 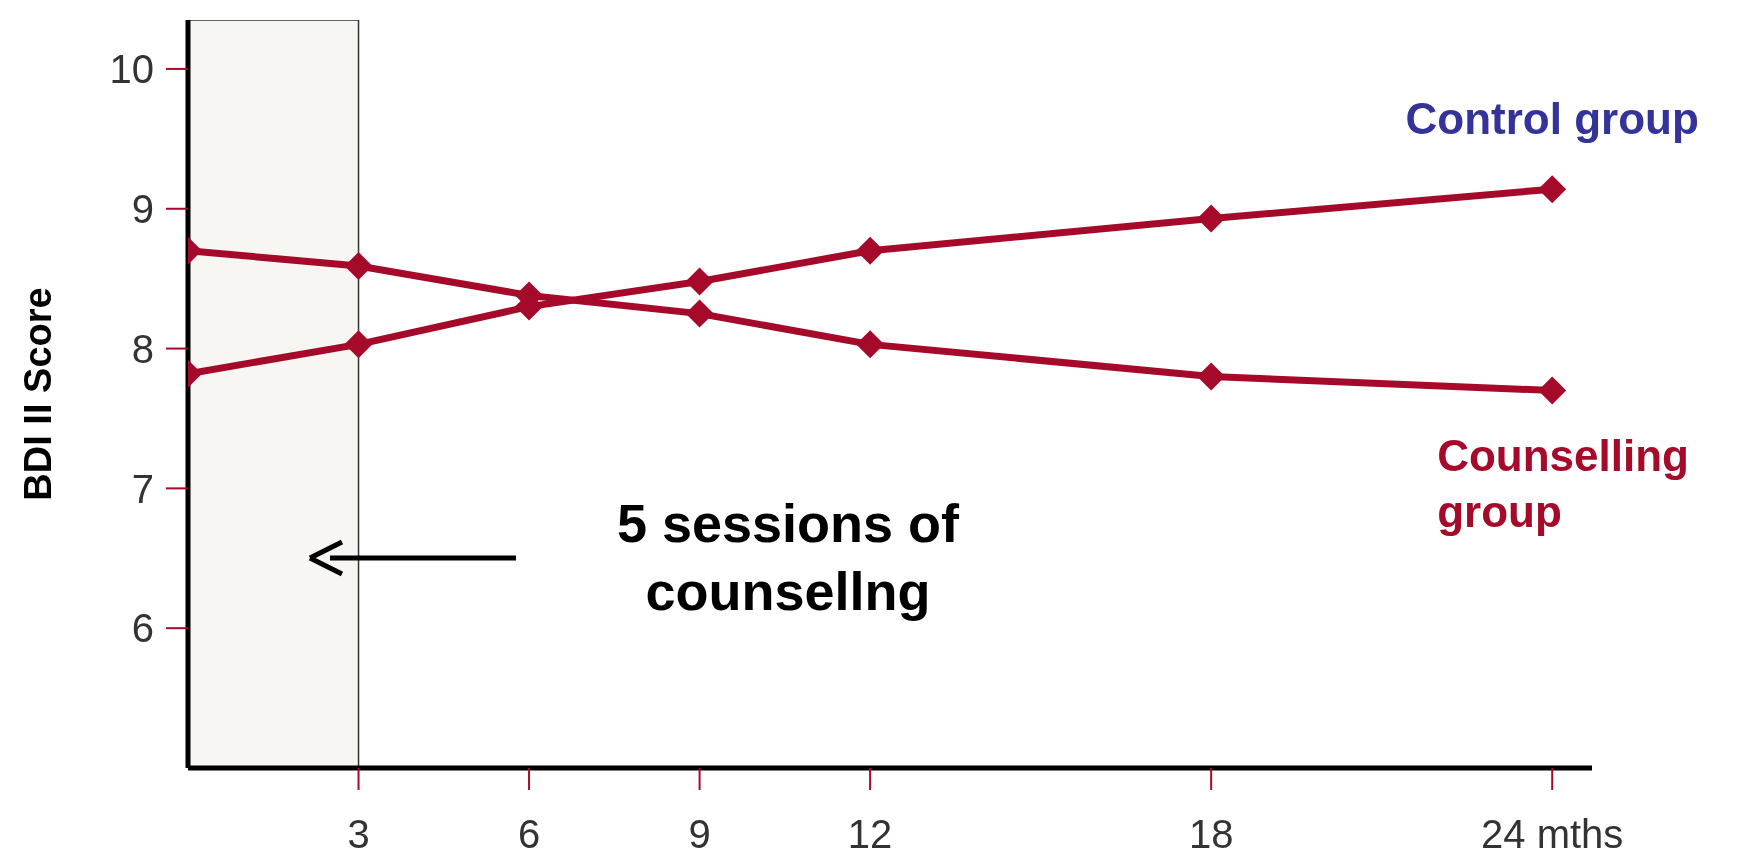 I want to click on series-label: Counselling group, so click(x=1563, y=483).